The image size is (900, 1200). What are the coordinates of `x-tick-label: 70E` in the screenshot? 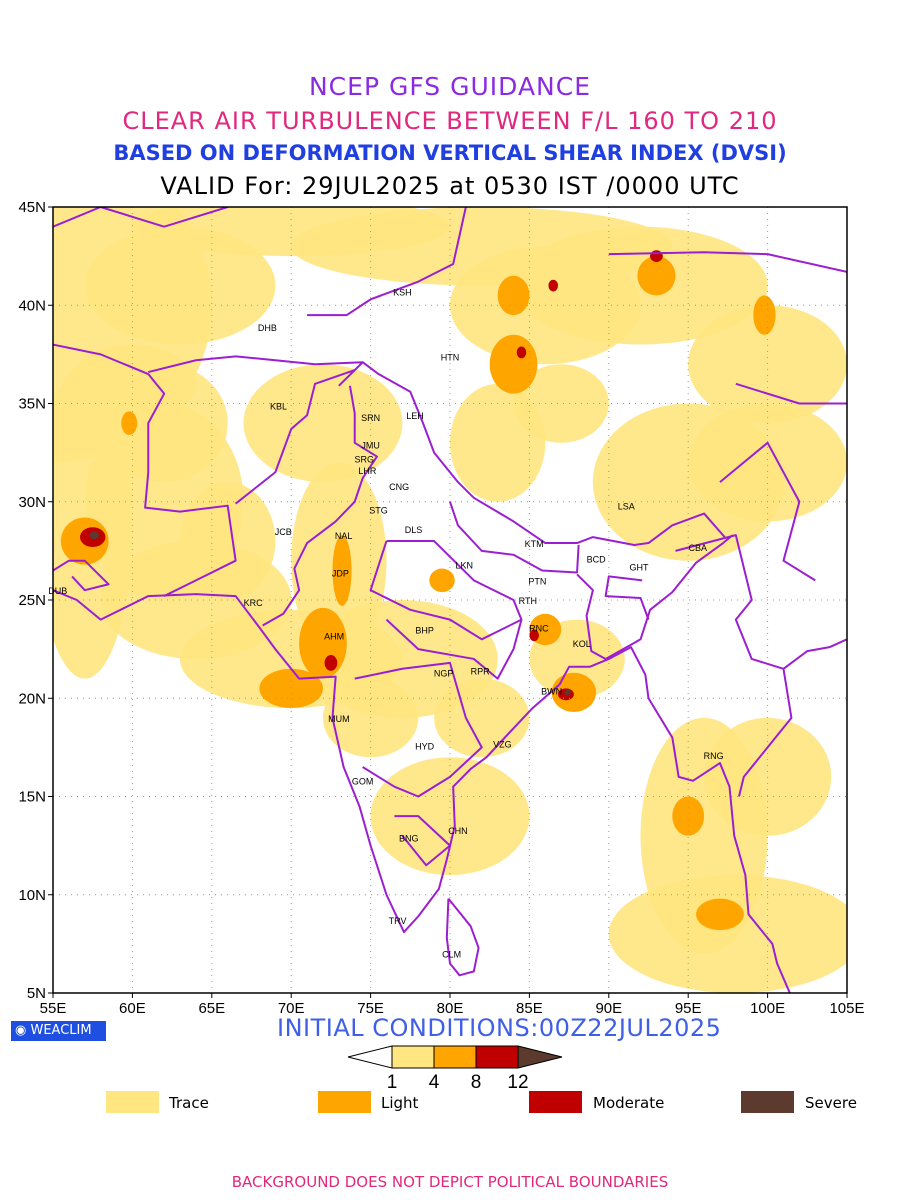 It's located at (291, 1008).